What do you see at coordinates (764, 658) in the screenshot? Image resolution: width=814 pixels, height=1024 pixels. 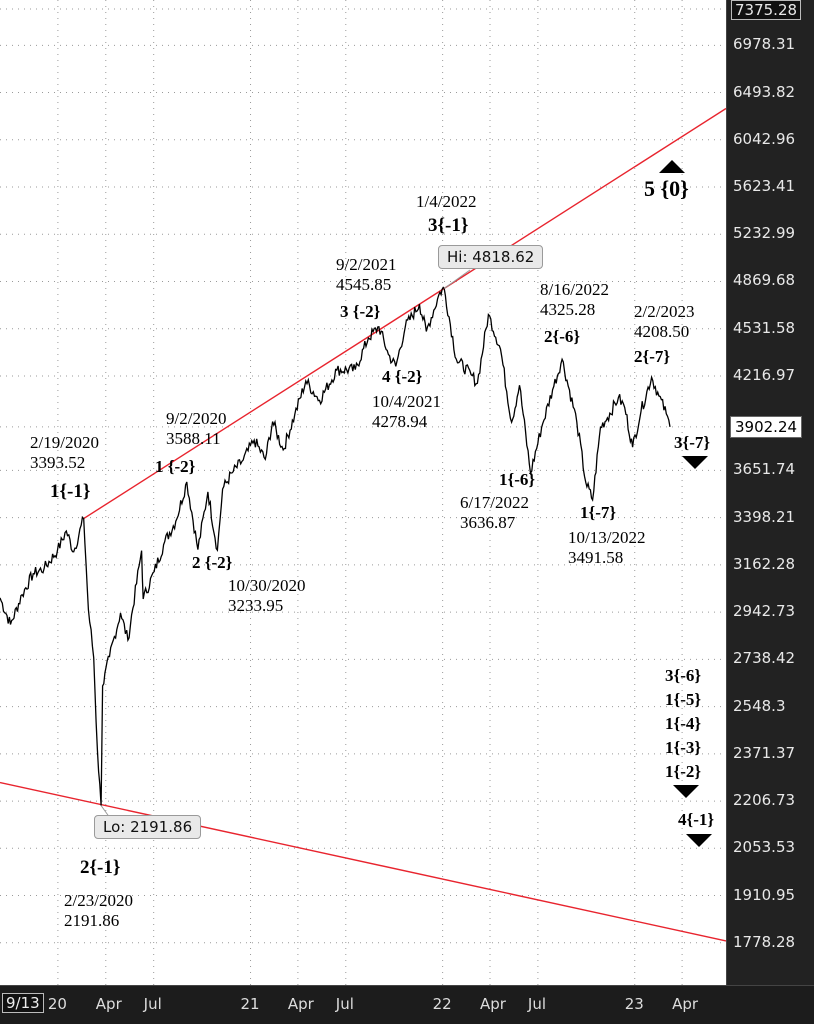 I see `price-tick-label: 2738.42` at bounding box center [764, 658].